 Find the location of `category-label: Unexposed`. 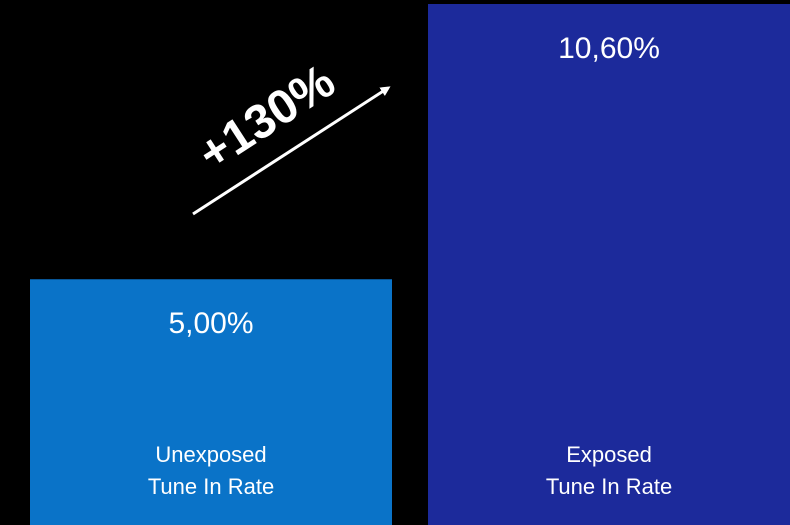

category-label: Unexposed is located at coordinates (210, 454).